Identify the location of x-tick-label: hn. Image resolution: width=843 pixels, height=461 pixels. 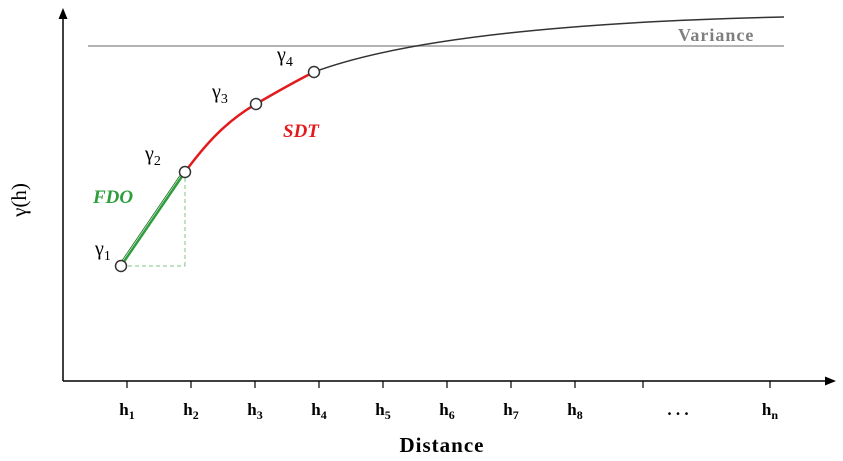
(770, 411).